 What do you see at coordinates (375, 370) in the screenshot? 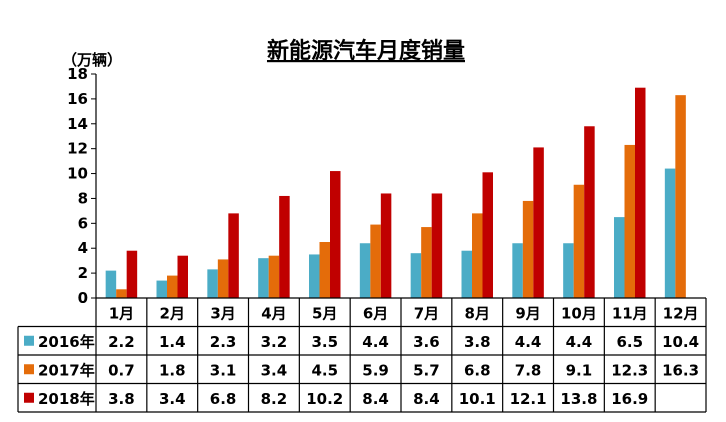
I see `data-label: 5.9` at bounding box center [375, 370].